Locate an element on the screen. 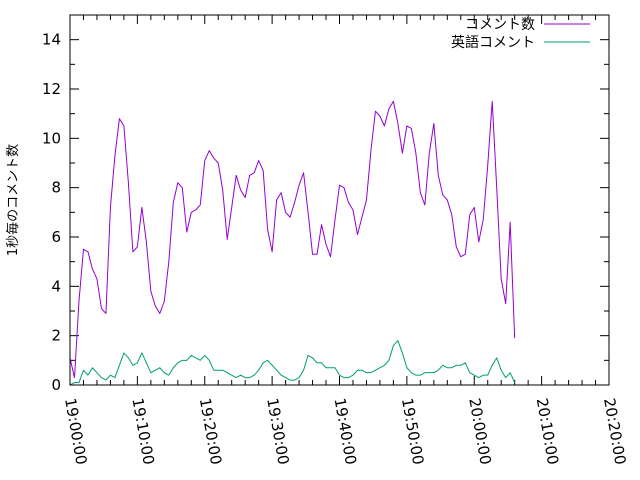  legend-label: コメント数 is located at coordinates (500, 25).